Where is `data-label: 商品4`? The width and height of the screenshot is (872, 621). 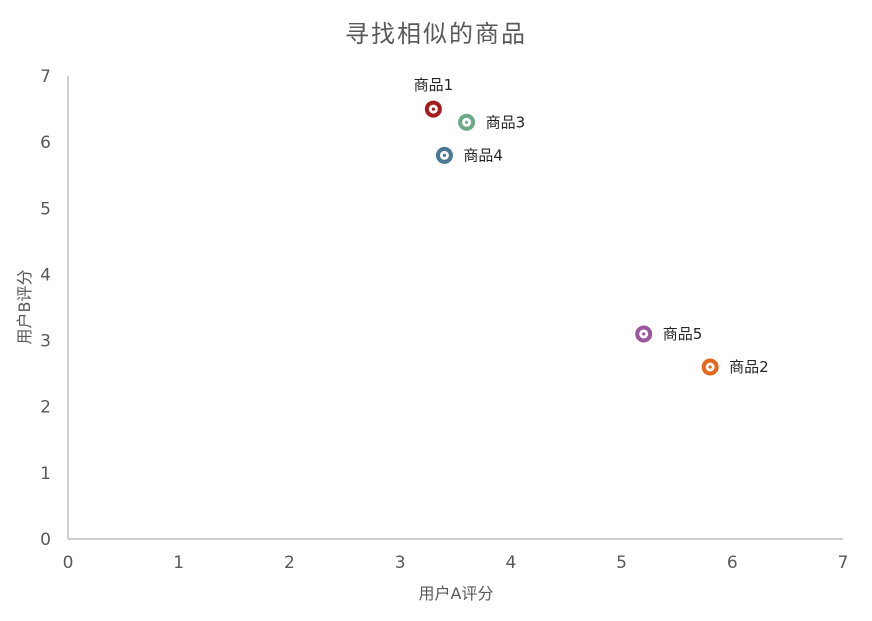
data-label: 商品4 is located at coordinates (483, 155).